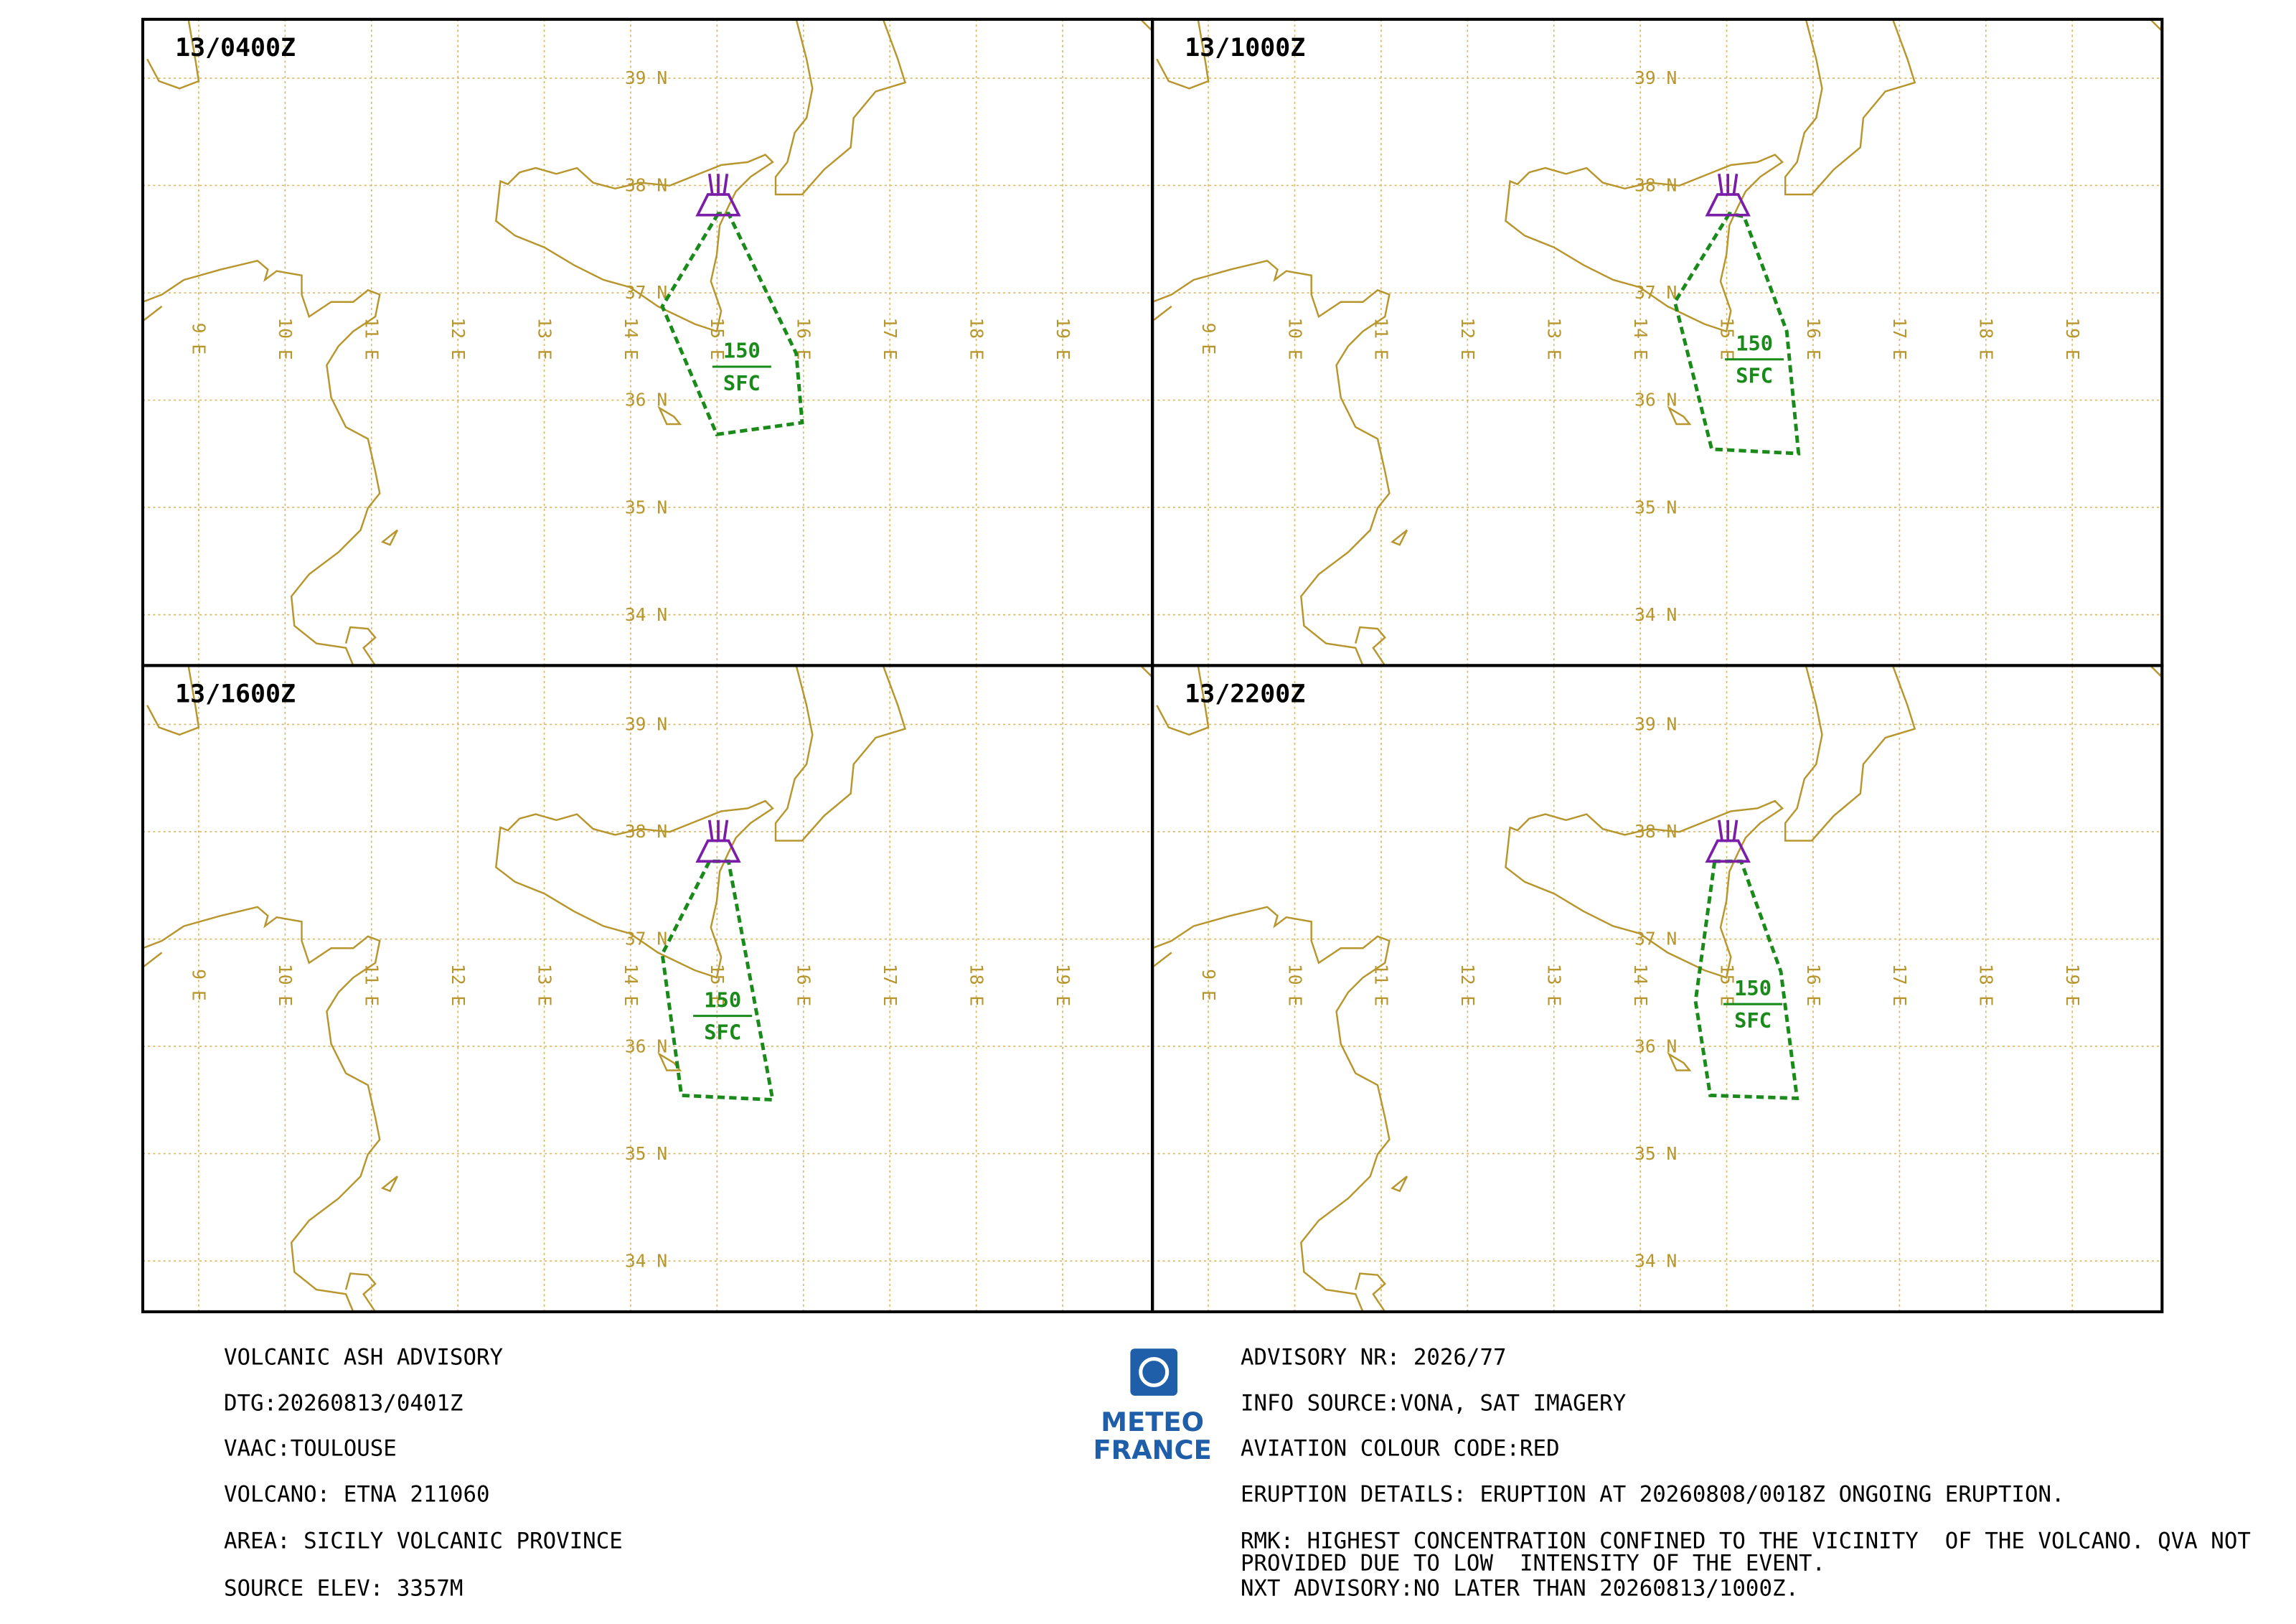 Image resolution: width=2296 pixels, height=1624 pixels. I want to click on advisory-line: AVIATION COLOUR CODE:RED, so click(1401, 1448).